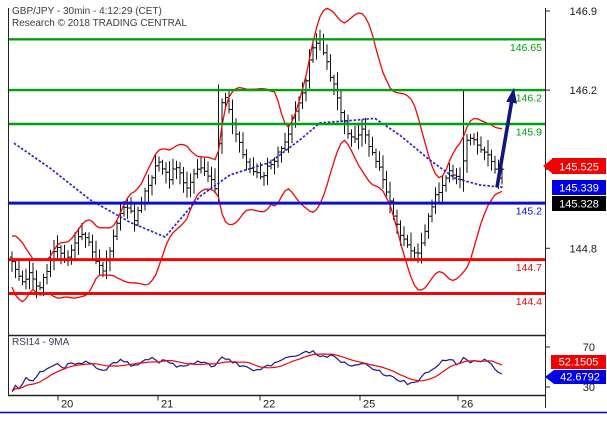 The width and height of the screenshot is (607, 423). What do you see at coordinates (269, 405) in the screenshot?
I see `date-label-22: 22` at bounding box center [269, 405].